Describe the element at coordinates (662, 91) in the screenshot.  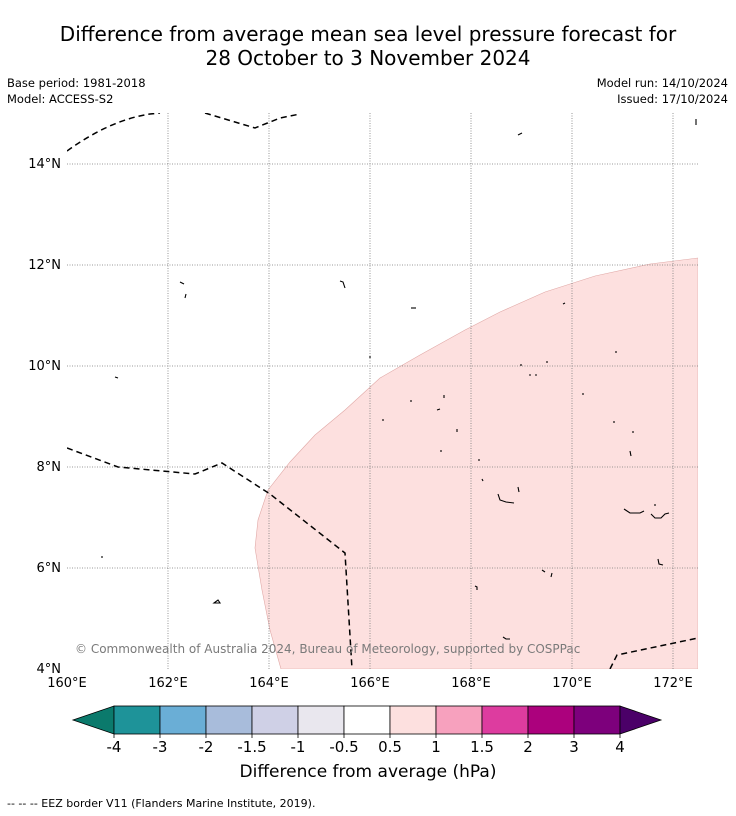
I see `meta-right: Model run: 14/10/2024 Issued: 17/10/2024` at that location.